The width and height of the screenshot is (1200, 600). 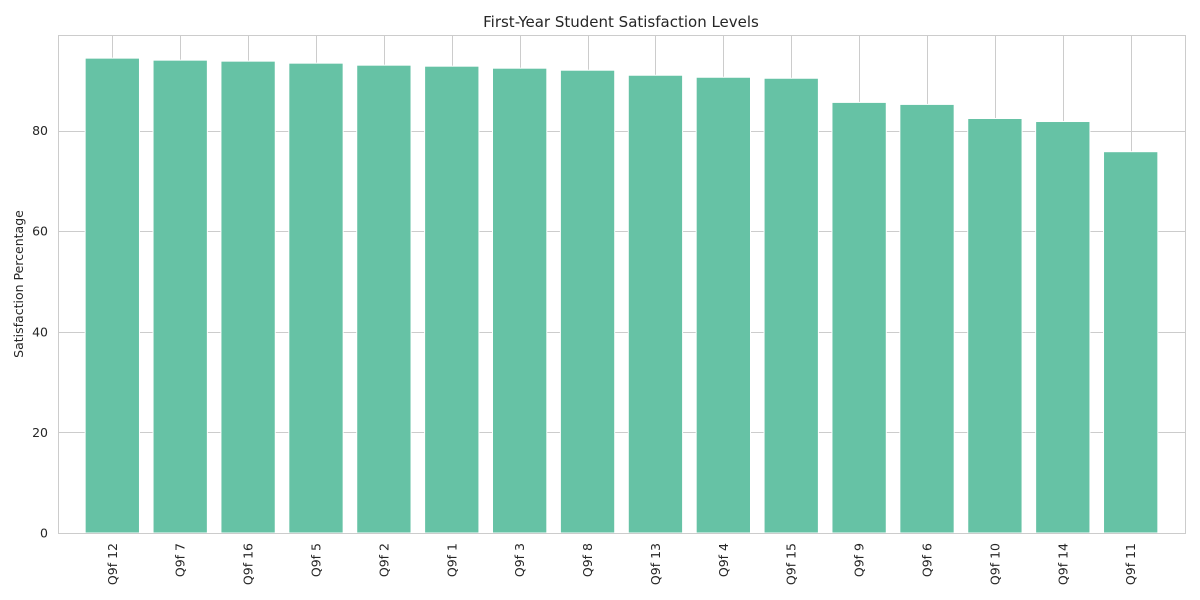 What do you see at coordinates (859, 560) in the screenshot?
I see `x-tick-label: Q9f 9` at bounding box center [859, 560].